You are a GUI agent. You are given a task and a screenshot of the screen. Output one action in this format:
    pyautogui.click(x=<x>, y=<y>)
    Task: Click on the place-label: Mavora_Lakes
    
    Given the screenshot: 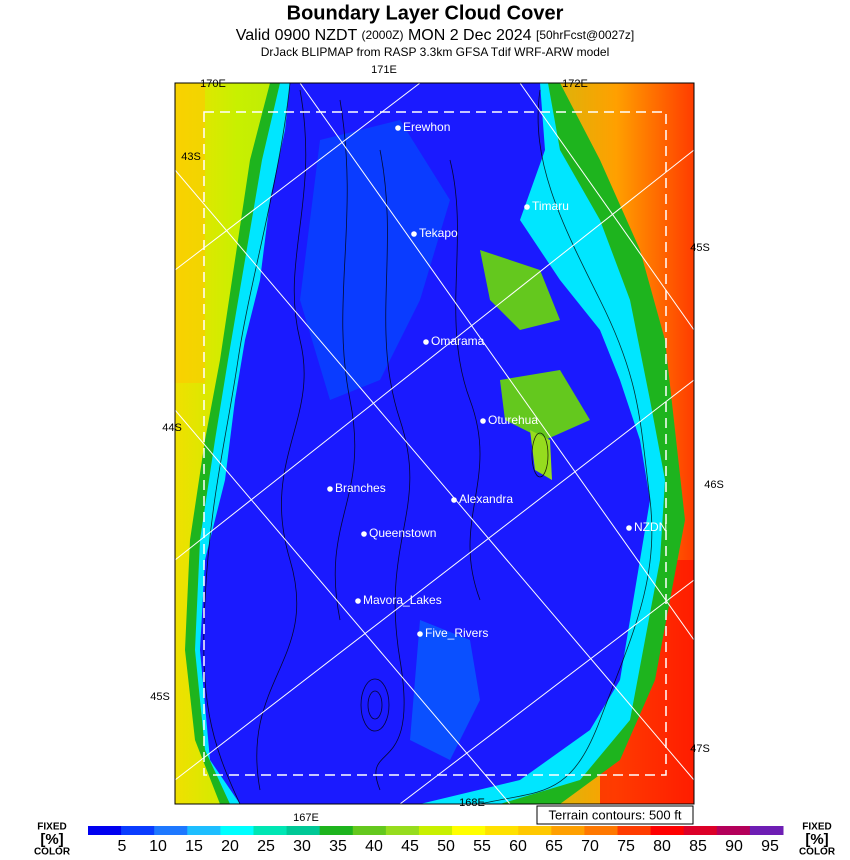 What is the action you would take?
    pyautogui.click(x=402, y=600)
    